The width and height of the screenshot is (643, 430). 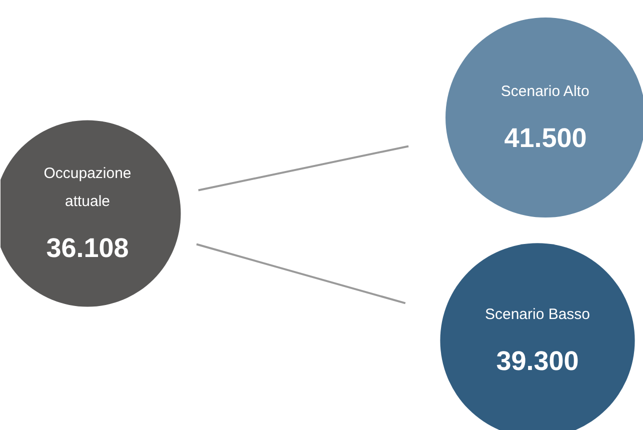 What do you see at coordinates (537, 314) in the screenshot?
I see `category-label: Scenario Basso` at bounding box center [537, 314].